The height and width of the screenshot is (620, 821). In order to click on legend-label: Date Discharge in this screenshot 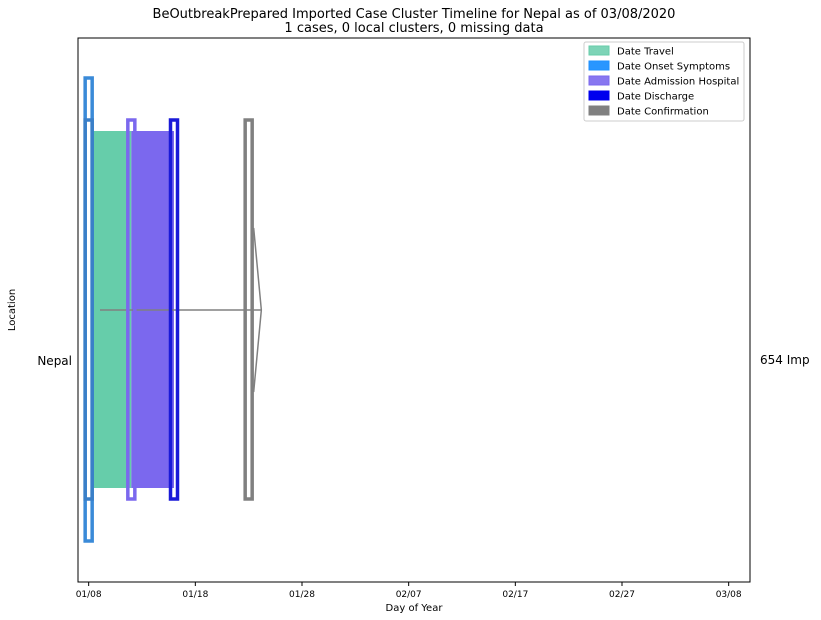, I will do `click(655, 97)`.